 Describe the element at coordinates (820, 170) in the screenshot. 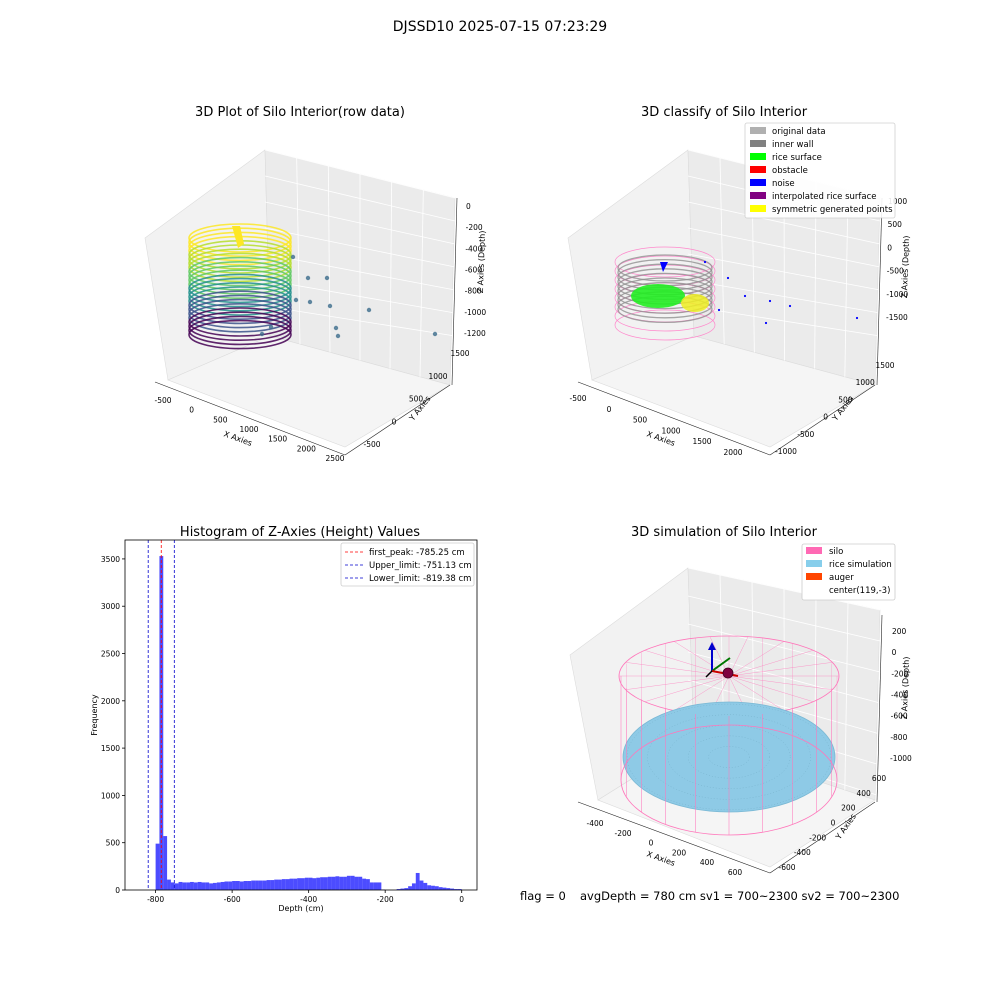

I see `classify-legend-frame` at that location.